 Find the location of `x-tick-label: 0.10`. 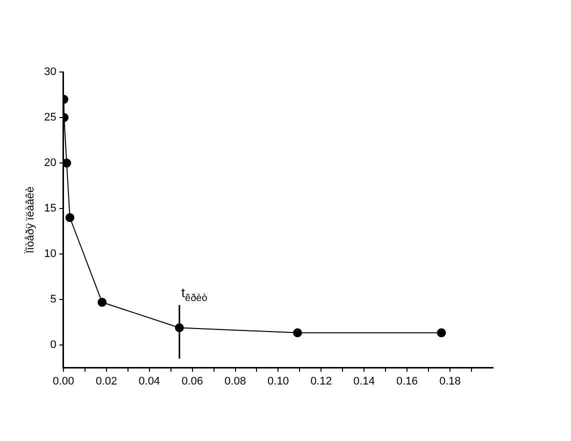

x-tick-label: 0.10 is located at coordinates (278, 381).